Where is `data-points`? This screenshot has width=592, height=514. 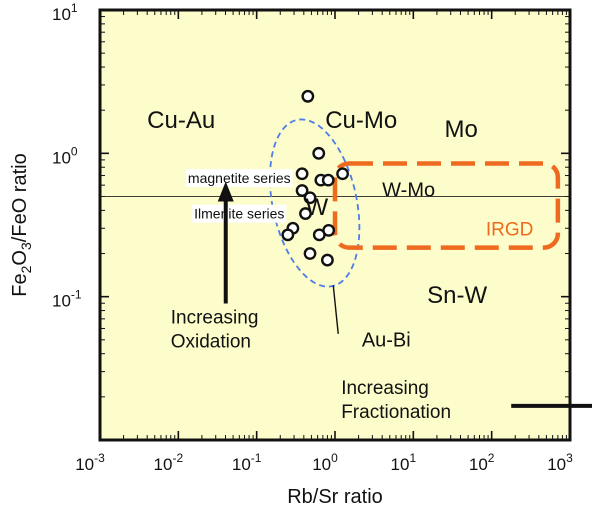 data-points is located at coordinates (315, 178).